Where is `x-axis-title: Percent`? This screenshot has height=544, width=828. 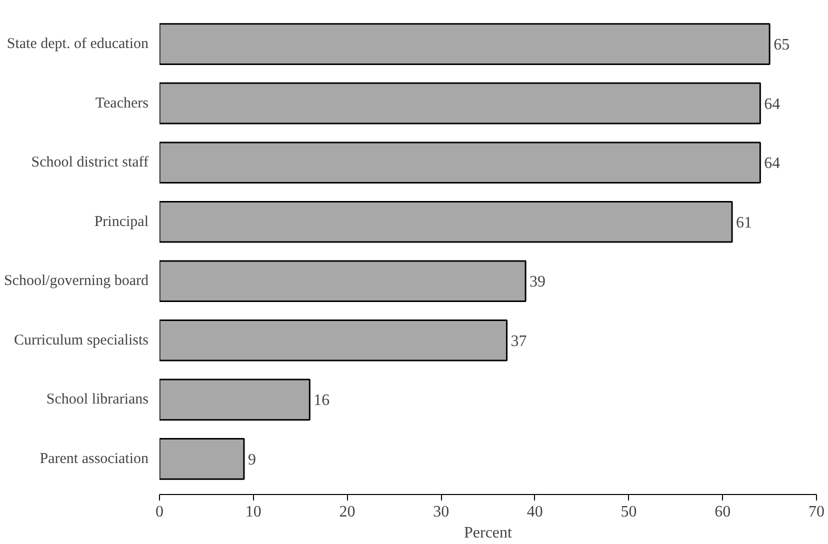
x-axis-title: Percent is located at coordinates (488, 533).